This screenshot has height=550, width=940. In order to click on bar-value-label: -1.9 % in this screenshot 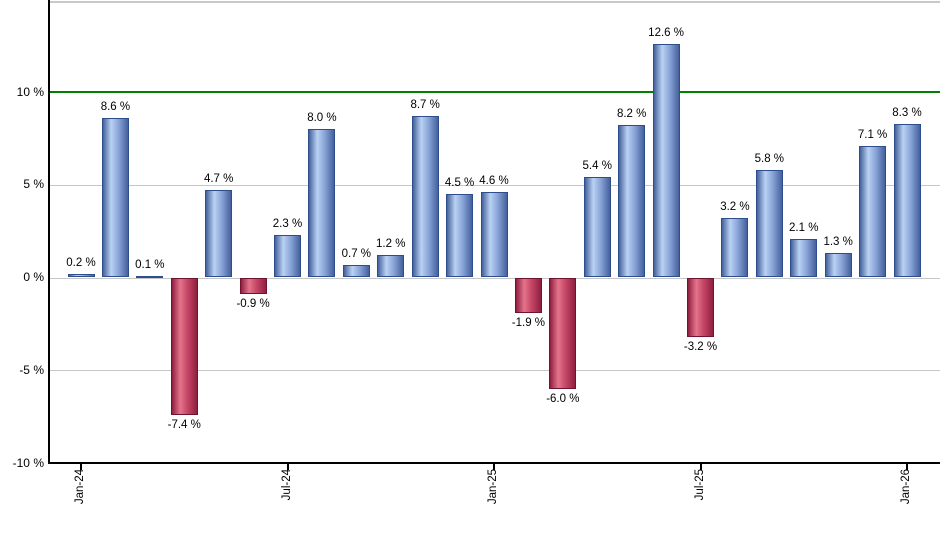, I will do `click(528, 322)`.